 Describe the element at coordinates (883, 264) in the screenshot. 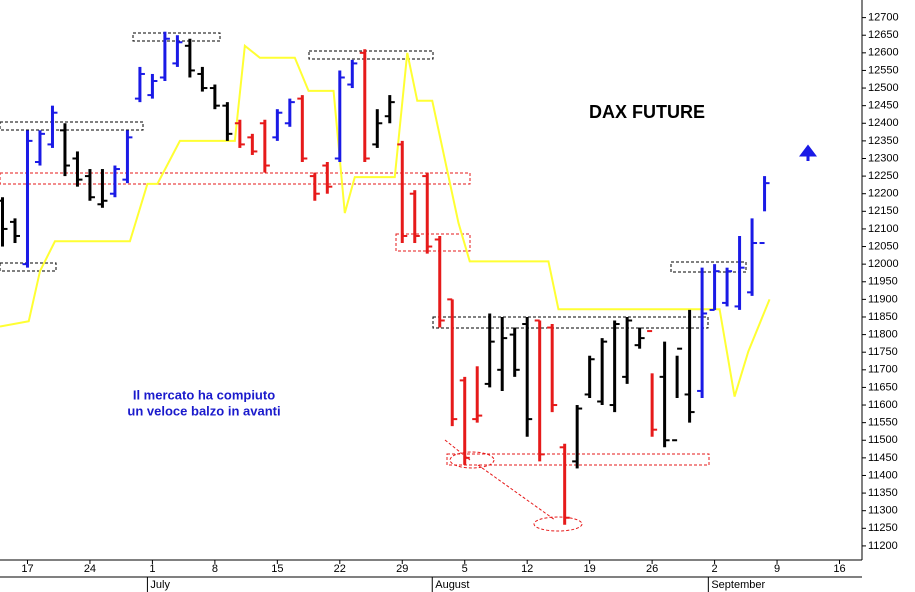

I see `y-tick-label: 12000` at that location.